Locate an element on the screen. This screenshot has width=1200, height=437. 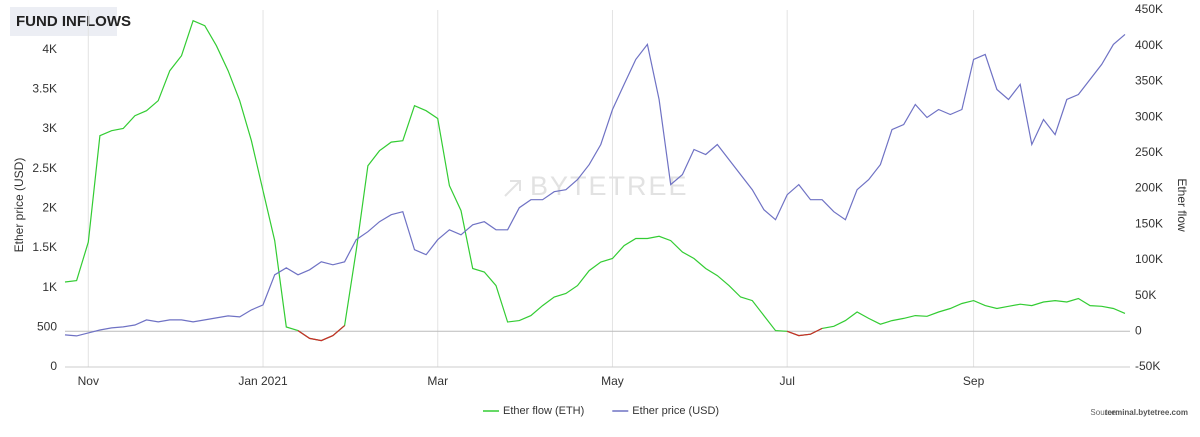
y2-tick-label: 100K is located at coordinates (1149, 259).